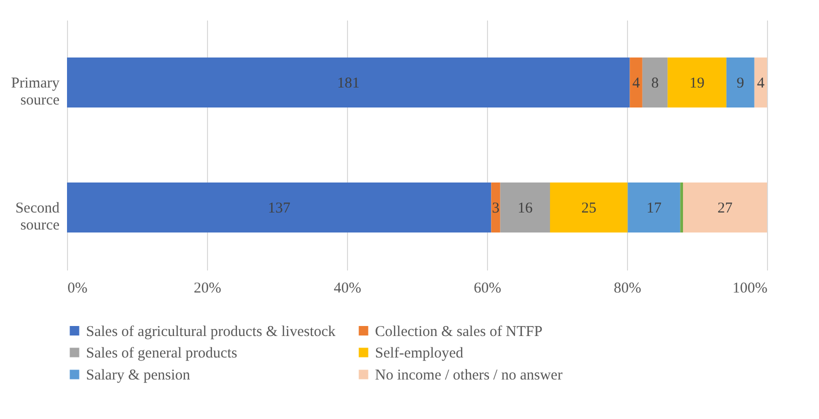 The height and width of the screenshot is (419, 819). I want to click on x-tick-label: 20%, so click(208, 288).